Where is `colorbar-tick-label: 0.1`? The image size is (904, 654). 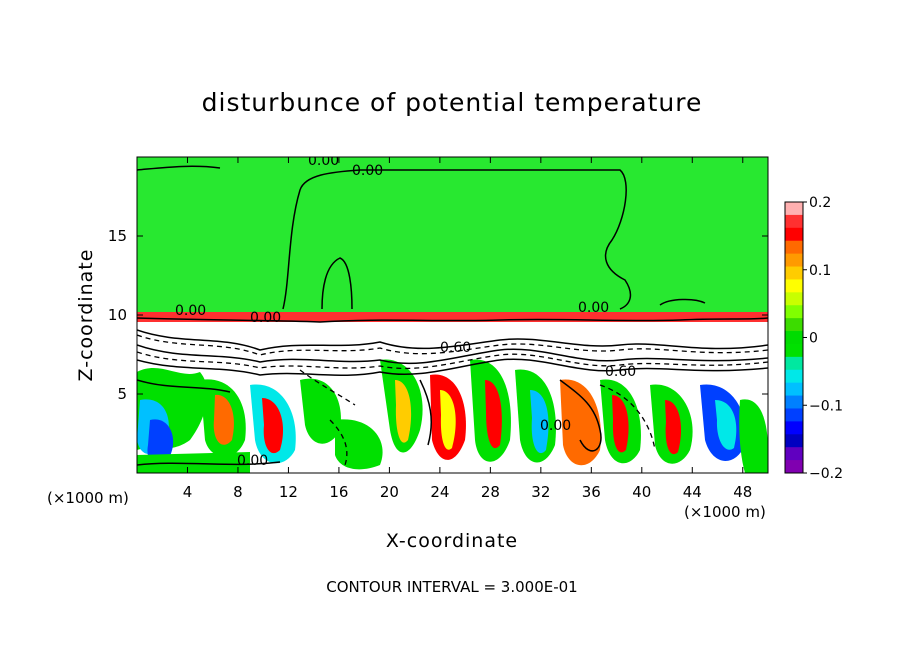 colorbar-tick-label: 0.1 is located at coordinates (820, 271).